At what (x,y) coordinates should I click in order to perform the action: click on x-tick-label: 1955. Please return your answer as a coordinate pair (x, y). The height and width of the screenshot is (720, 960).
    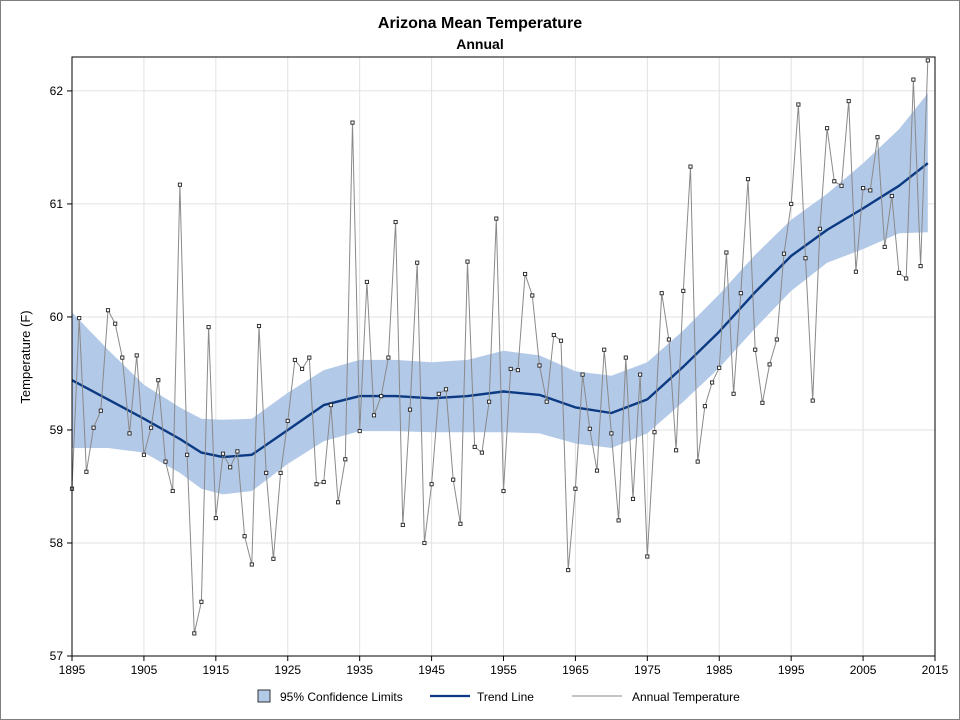
    Looking at the image, I should click on (503, 670).